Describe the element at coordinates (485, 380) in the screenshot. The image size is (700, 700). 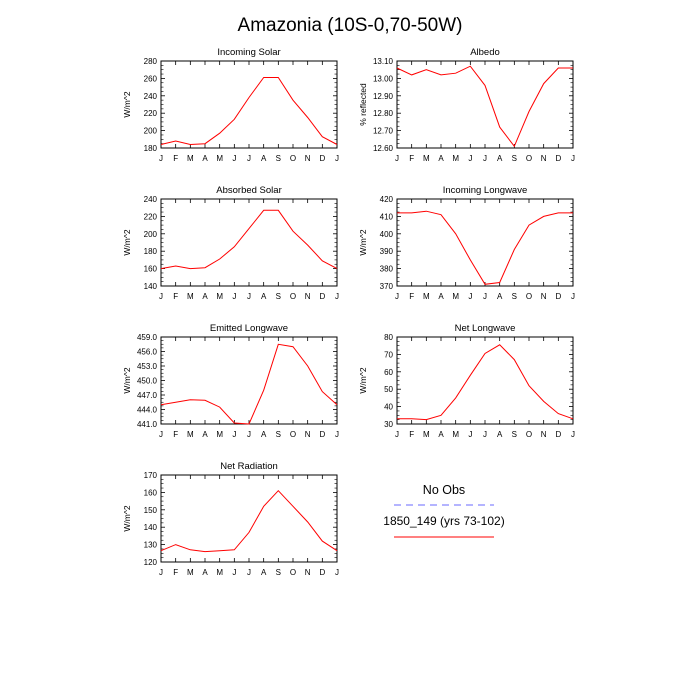
I see `plot-frame-net-longwave` at that location.